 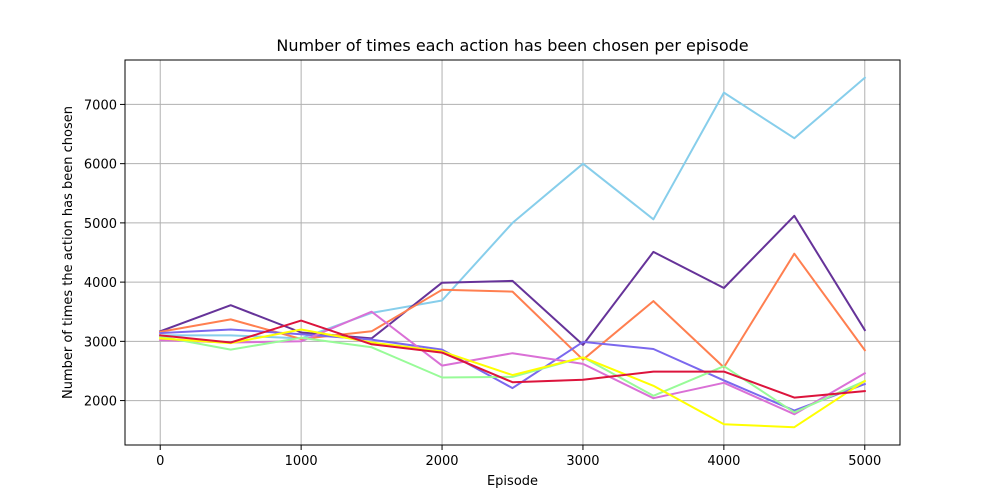 What do you see at coordinates (512, 481) in the screenshot?
I see `x-axis-label: Episode` at bounding box center [512, 481].